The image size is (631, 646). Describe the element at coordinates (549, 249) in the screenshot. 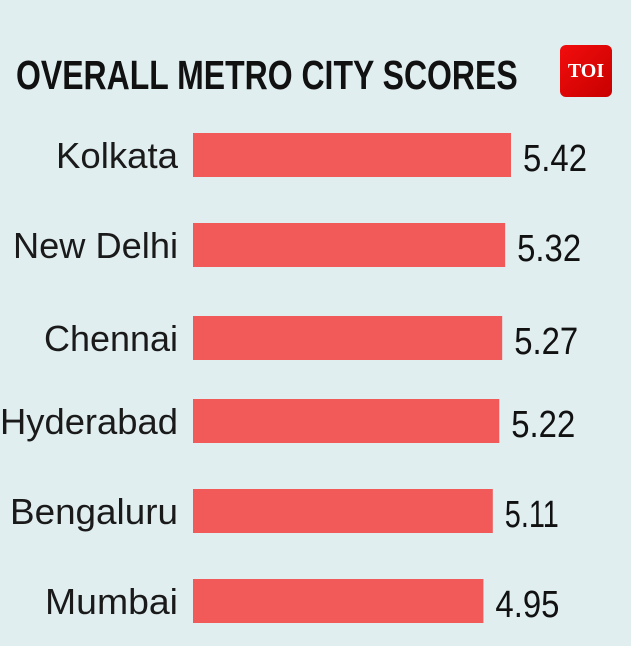

I see `value-label: 5.32` at that location.